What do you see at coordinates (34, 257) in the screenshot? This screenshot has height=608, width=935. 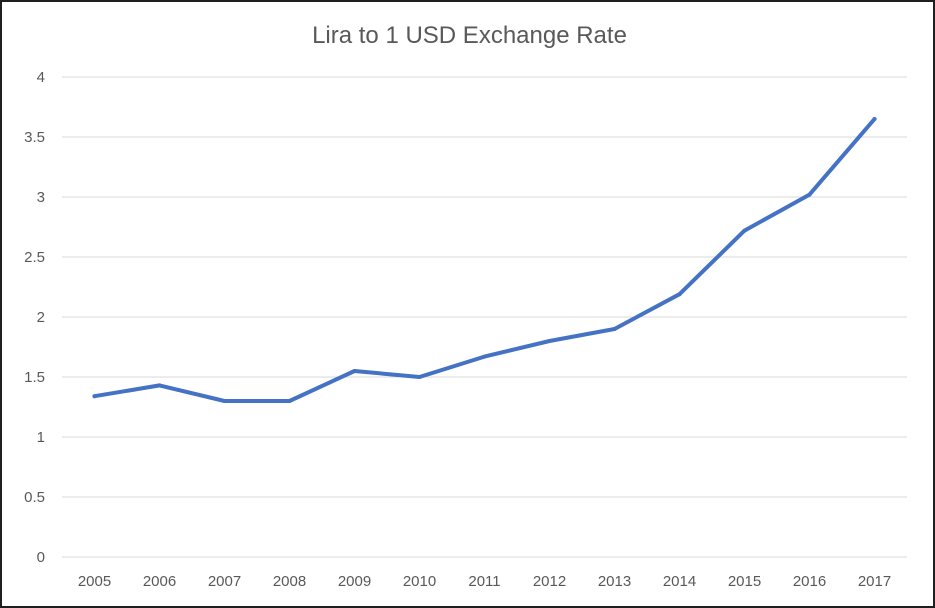 I see `y-tick-label: 2.5` at bounding box center [34, 257].